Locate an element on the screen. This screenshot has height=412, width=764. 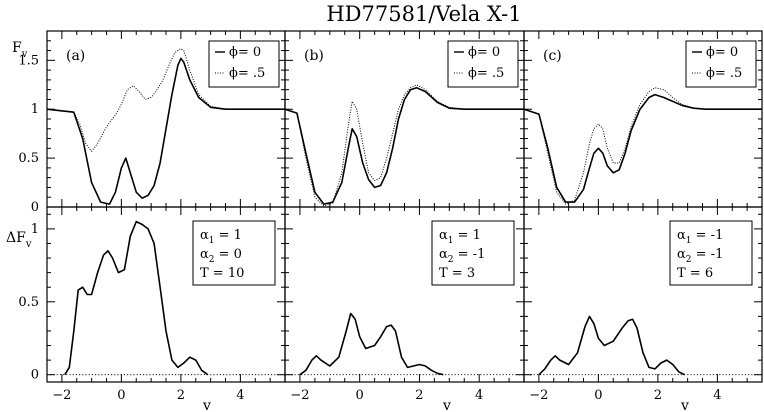
panel-tag: (a) is located at coordinates (75, 56).